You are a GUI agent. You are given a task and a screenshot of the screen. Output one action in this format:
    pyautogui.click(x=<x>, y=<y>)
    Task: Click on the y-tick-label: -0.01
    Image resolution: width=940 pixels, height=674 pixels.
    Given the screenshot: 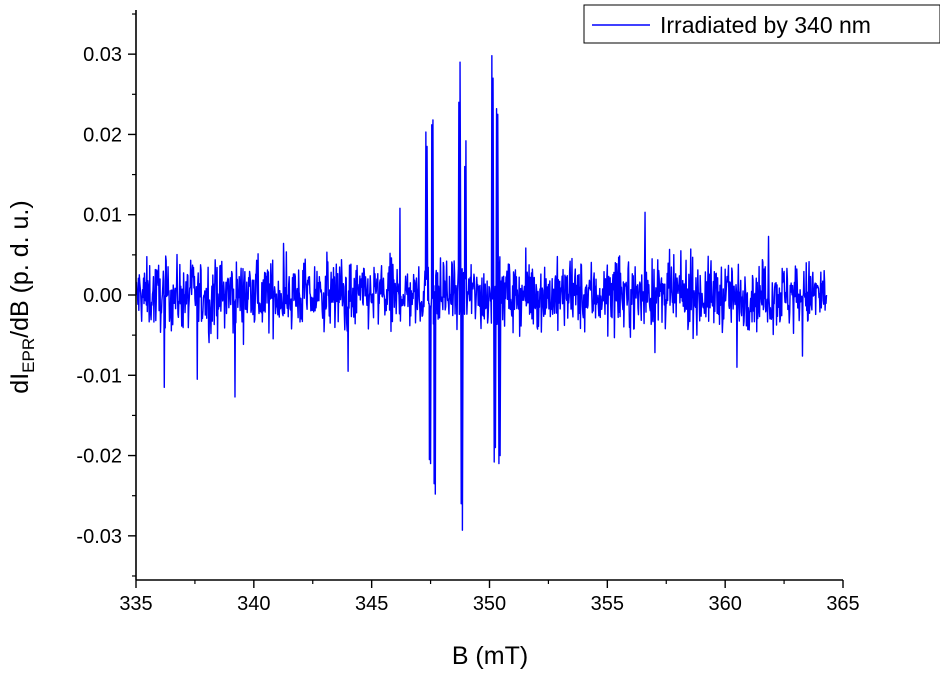 What is the action you would take?
    pyautogui.click(x=99, y=376)
    